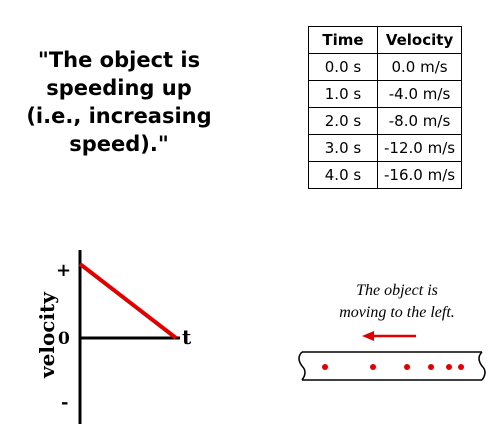  Describe the element at coordinates (392, 360) in the screenshot. I see `ticker-tape-strip` at that location.